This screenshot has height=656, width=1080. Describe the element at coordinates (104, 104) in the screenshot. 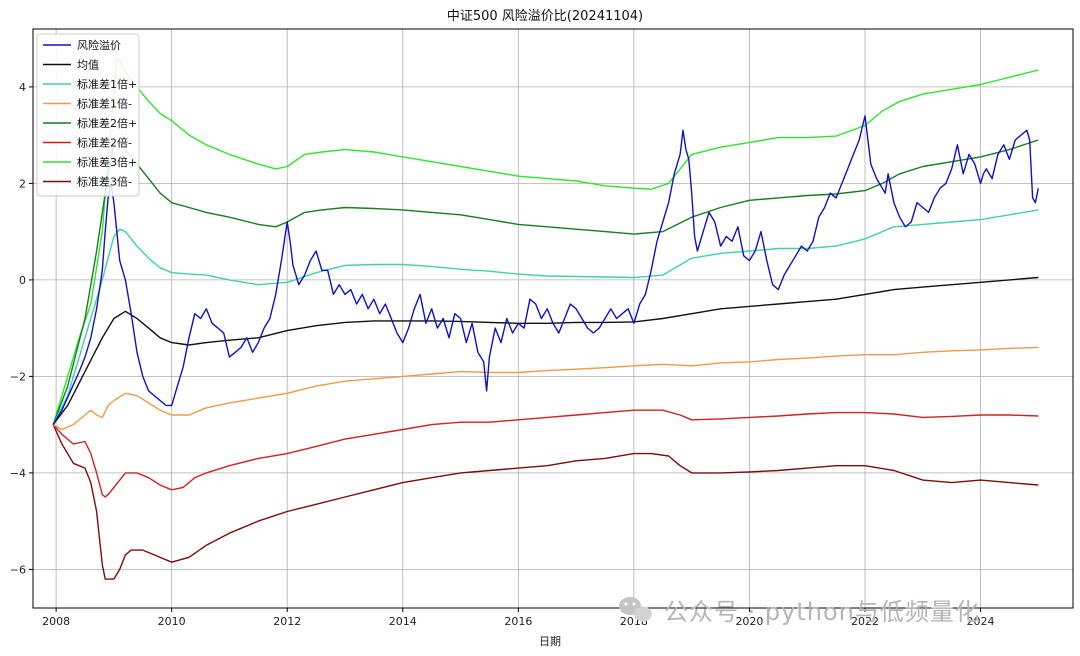

I see `legend-label: 标准差1倍-` at that location.